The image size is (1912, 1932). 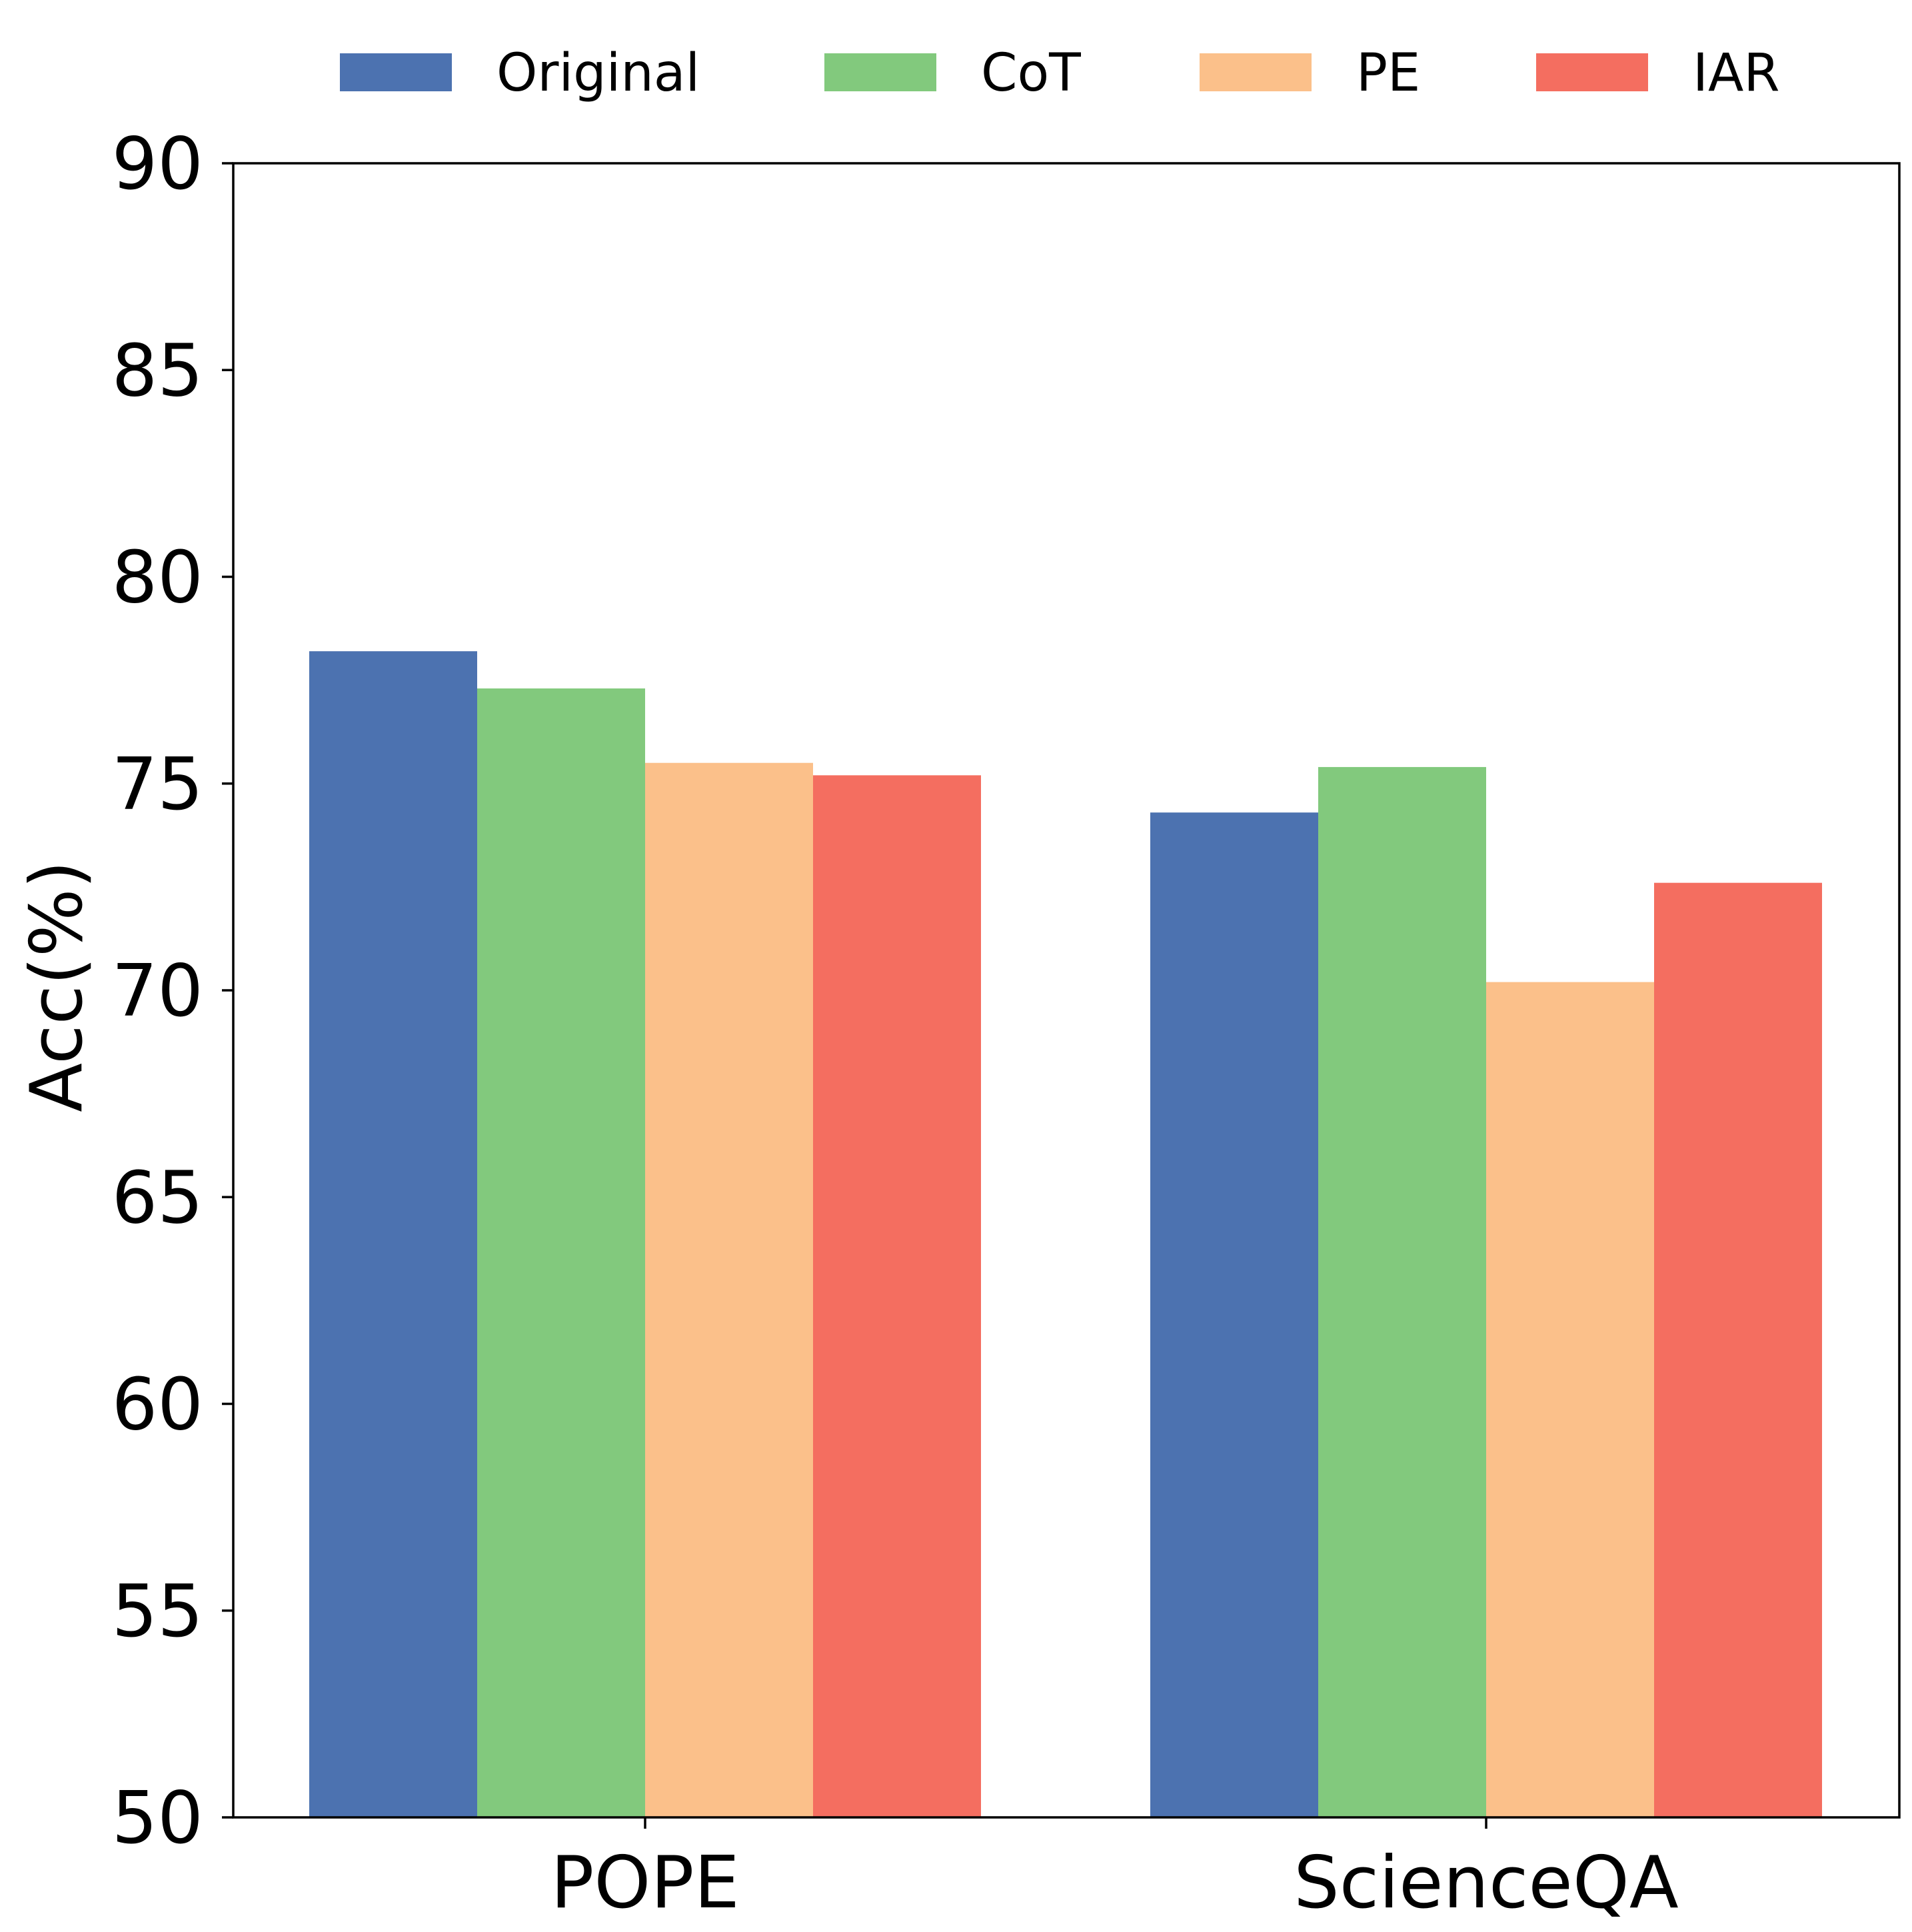 I want to click on bar-cot-scienceqa, so click(x=1402, y=1292).